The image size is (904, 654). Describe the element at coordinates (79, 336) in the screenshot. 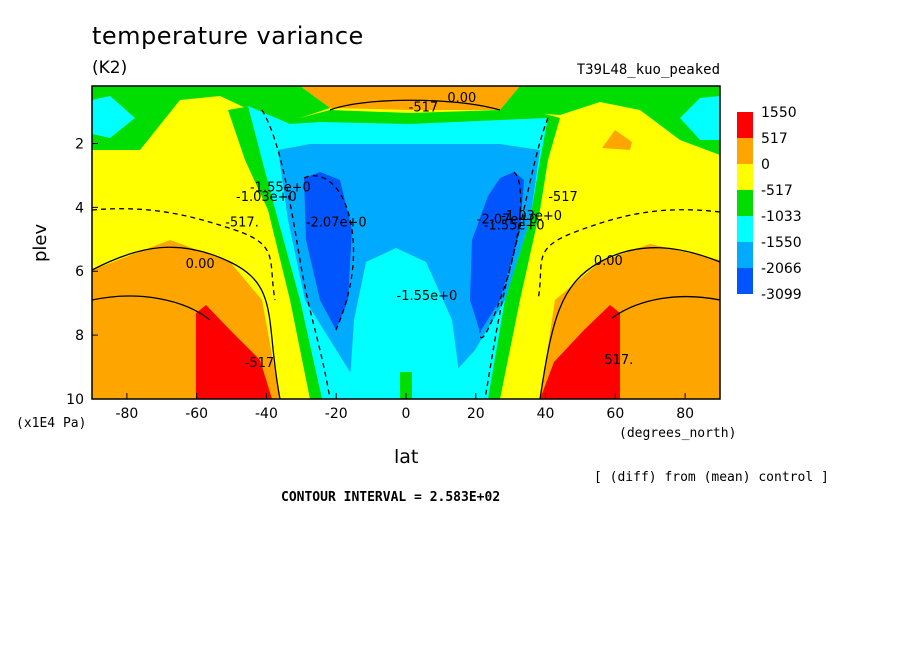

I see `y-tick-label: 8` at that location.